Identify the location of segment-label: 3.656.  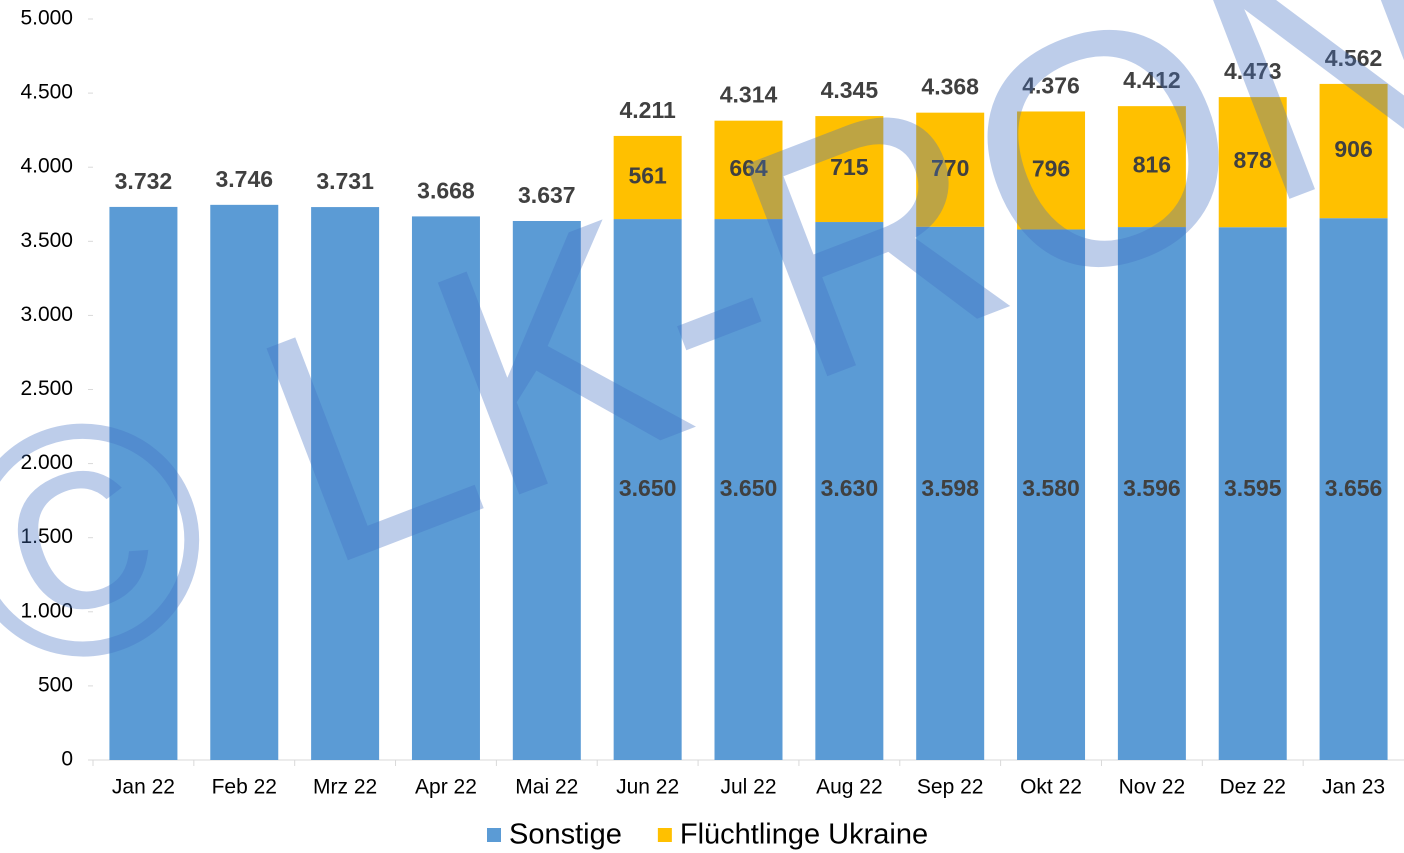
(1354, 488).